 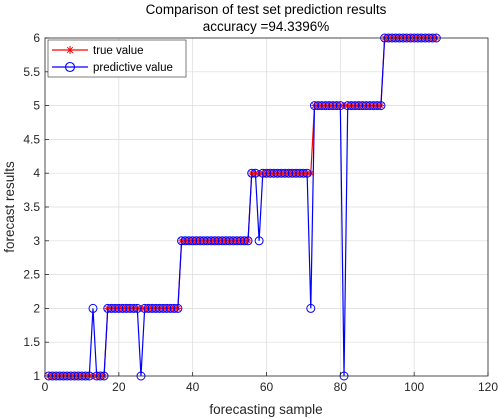 What do you see at coordinates (70, 67) in the screenshot?
I see `legend-circle-marker` at bounding box center [70, 67].